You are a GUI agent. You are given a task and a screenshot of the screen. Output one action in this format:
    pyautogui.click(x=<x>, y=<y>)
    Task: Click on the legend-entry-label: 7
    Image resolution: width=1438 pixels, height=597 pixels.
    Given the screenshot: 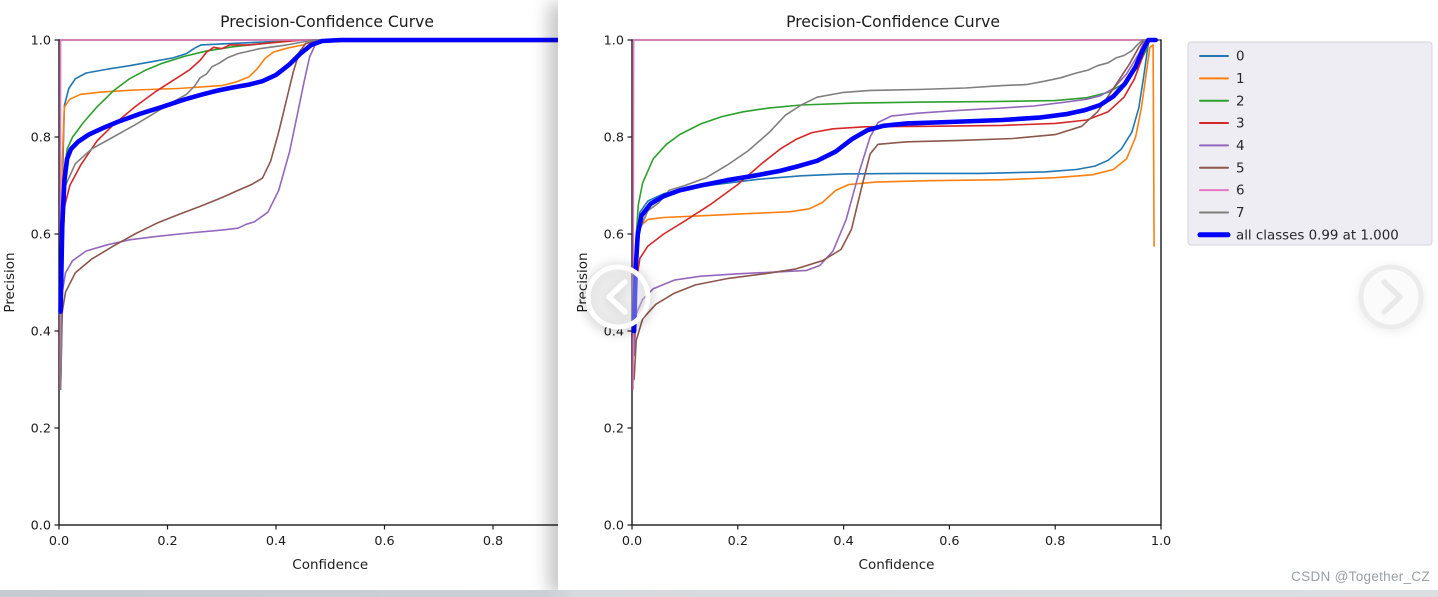 What is the action you would take?
    pyautogui.click(x=1240, y=213)
    